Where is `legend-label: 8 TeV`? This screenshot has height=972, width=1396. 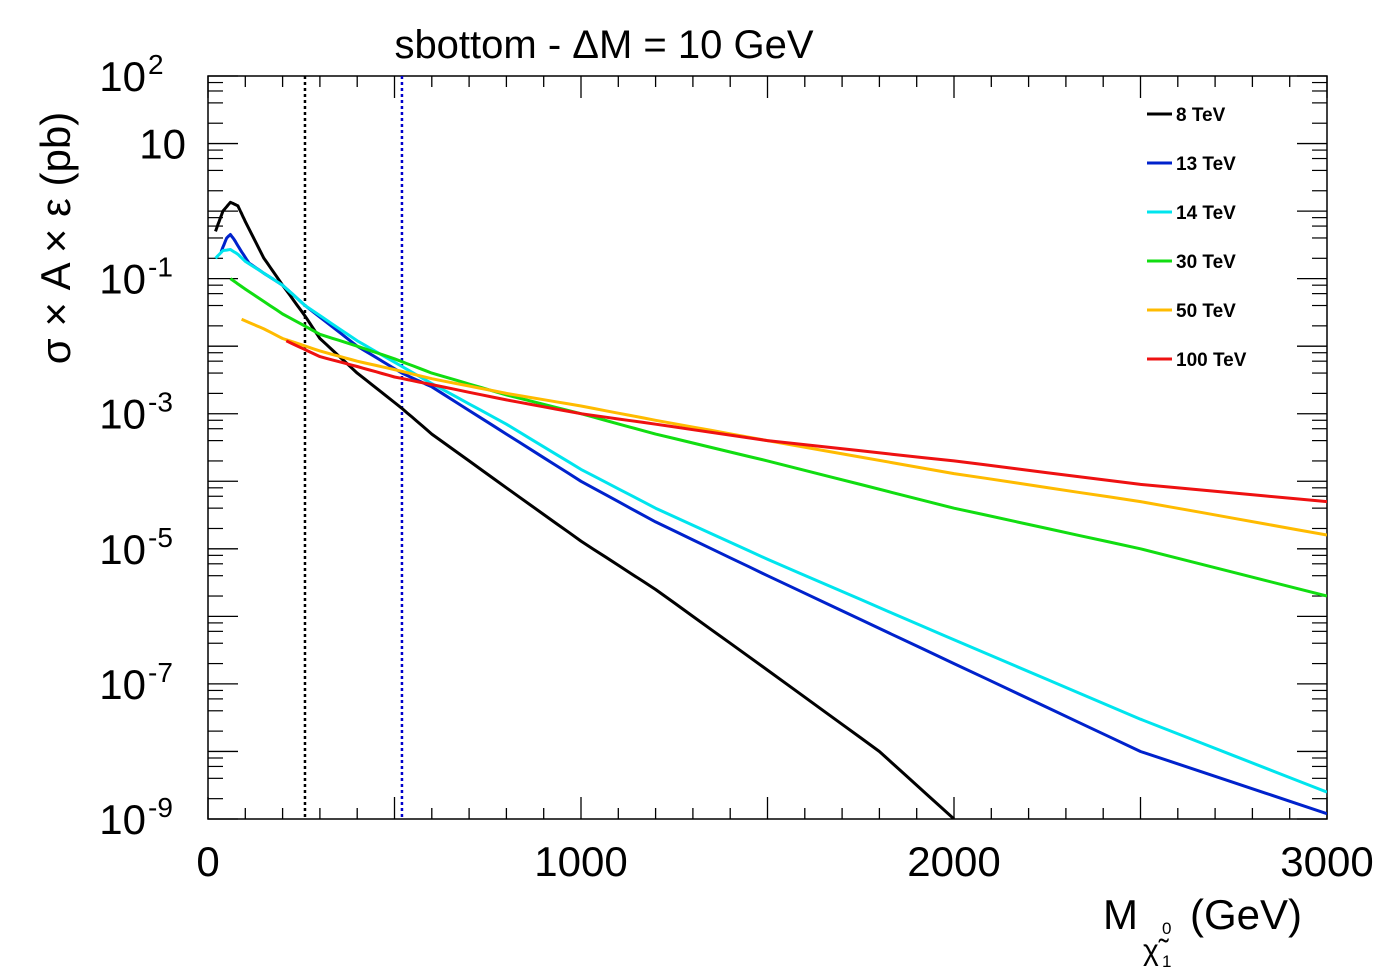 legend-label: 8 TeV is located at coordinates (1201, 115).